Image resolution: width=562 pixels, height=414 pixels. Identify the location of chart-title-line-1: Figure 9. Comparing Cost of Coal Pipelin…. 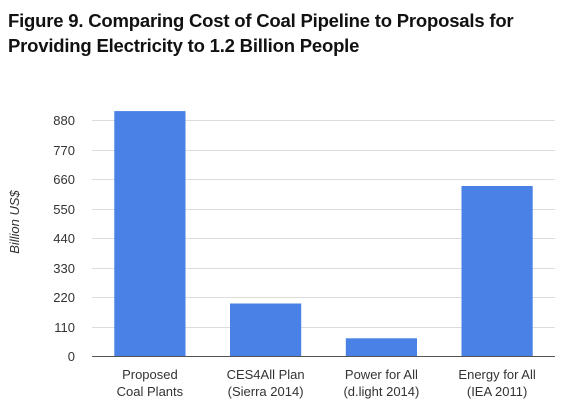
(261, 20).